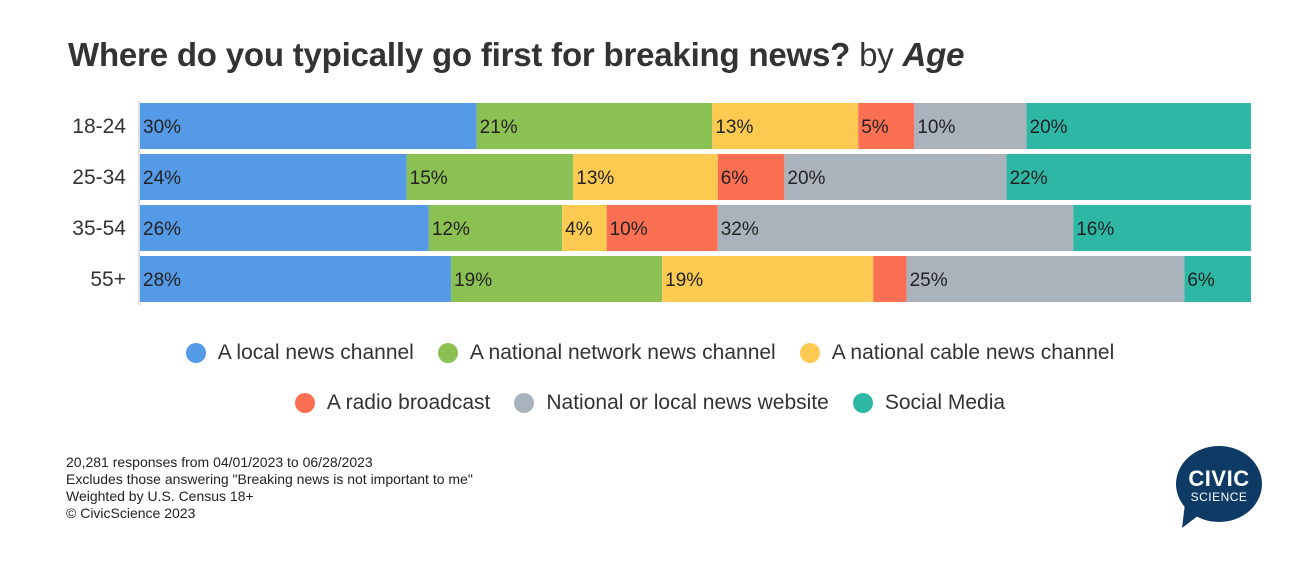 This screenshot has height=574, width=1300. What do you see at coordinates (929, 280) in the screenshot?
I see `data-label: 25%` at bounding box center [929, 280].